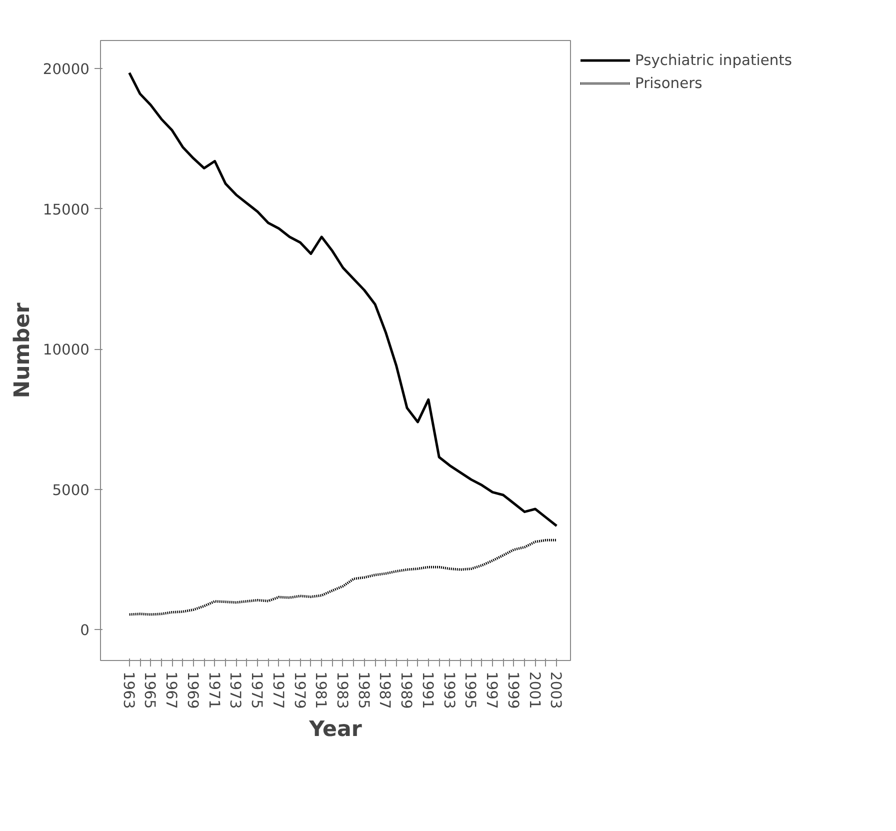 Image resolution: width=896 pixels, height=831 pixels. What do you see at coordinates (299, 690) in the screenshot?
I see `x-tick-label: 1979` at bounding box center [299, 690].